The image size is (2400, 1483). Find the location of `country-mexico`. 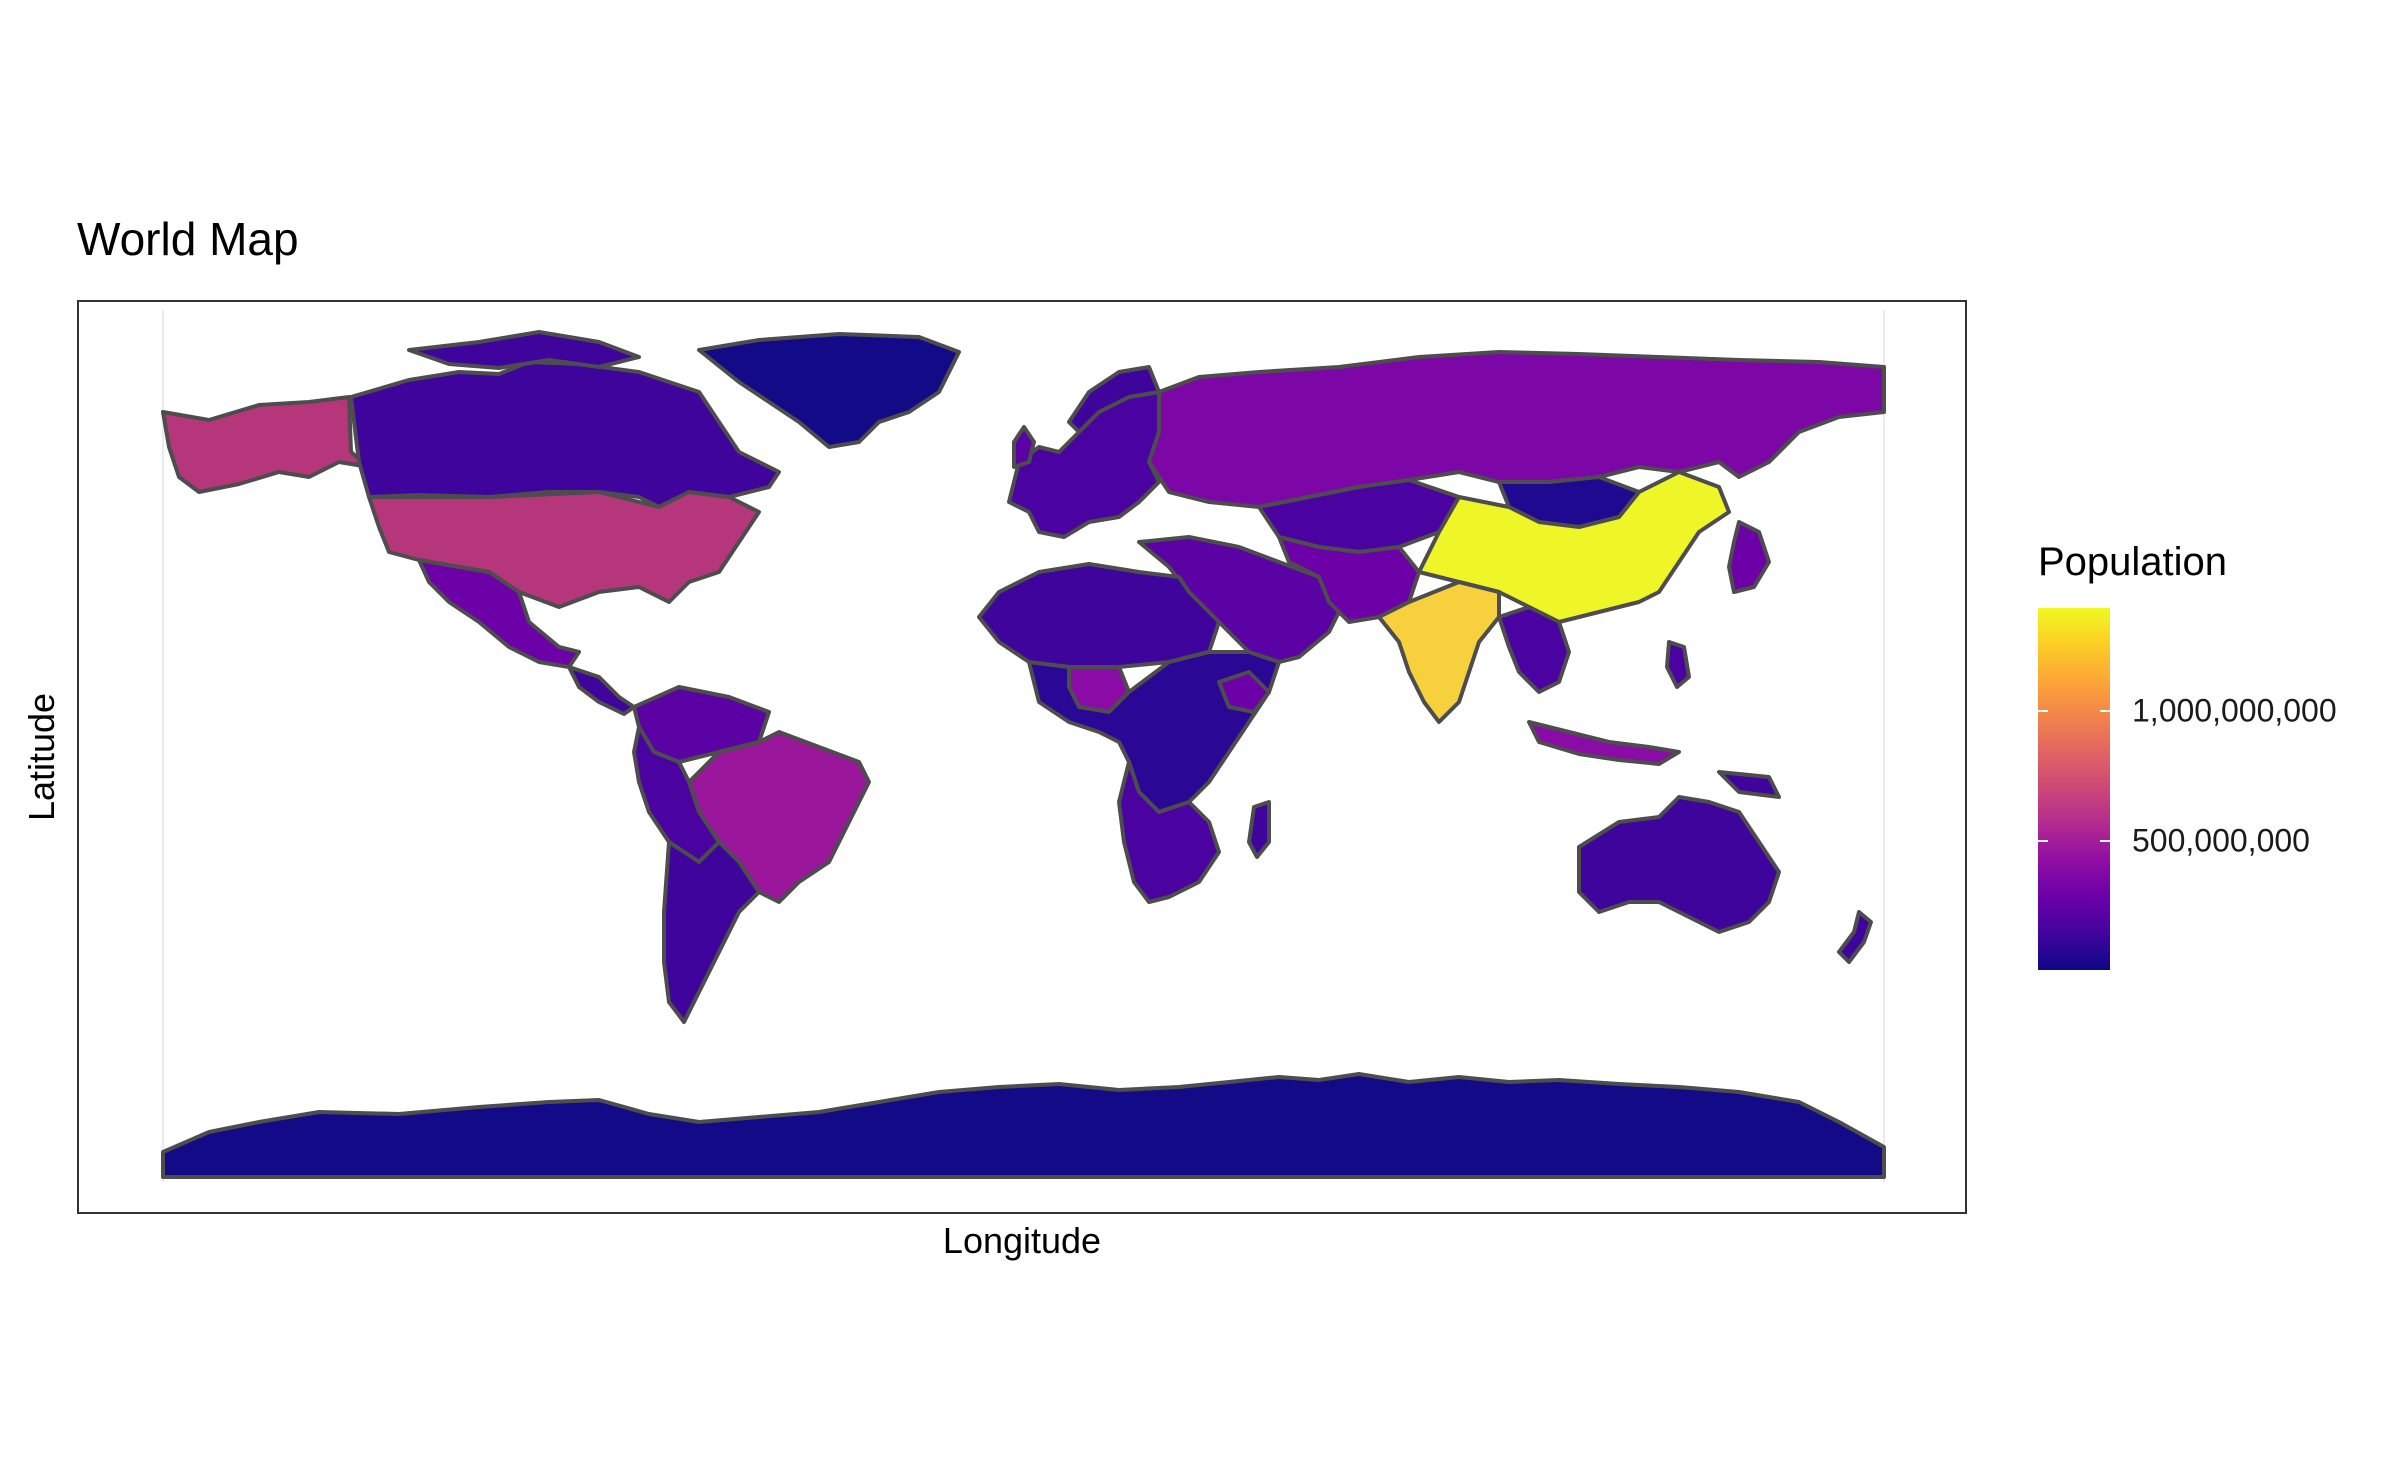

country-mexico is located at coordinates (499, 613).